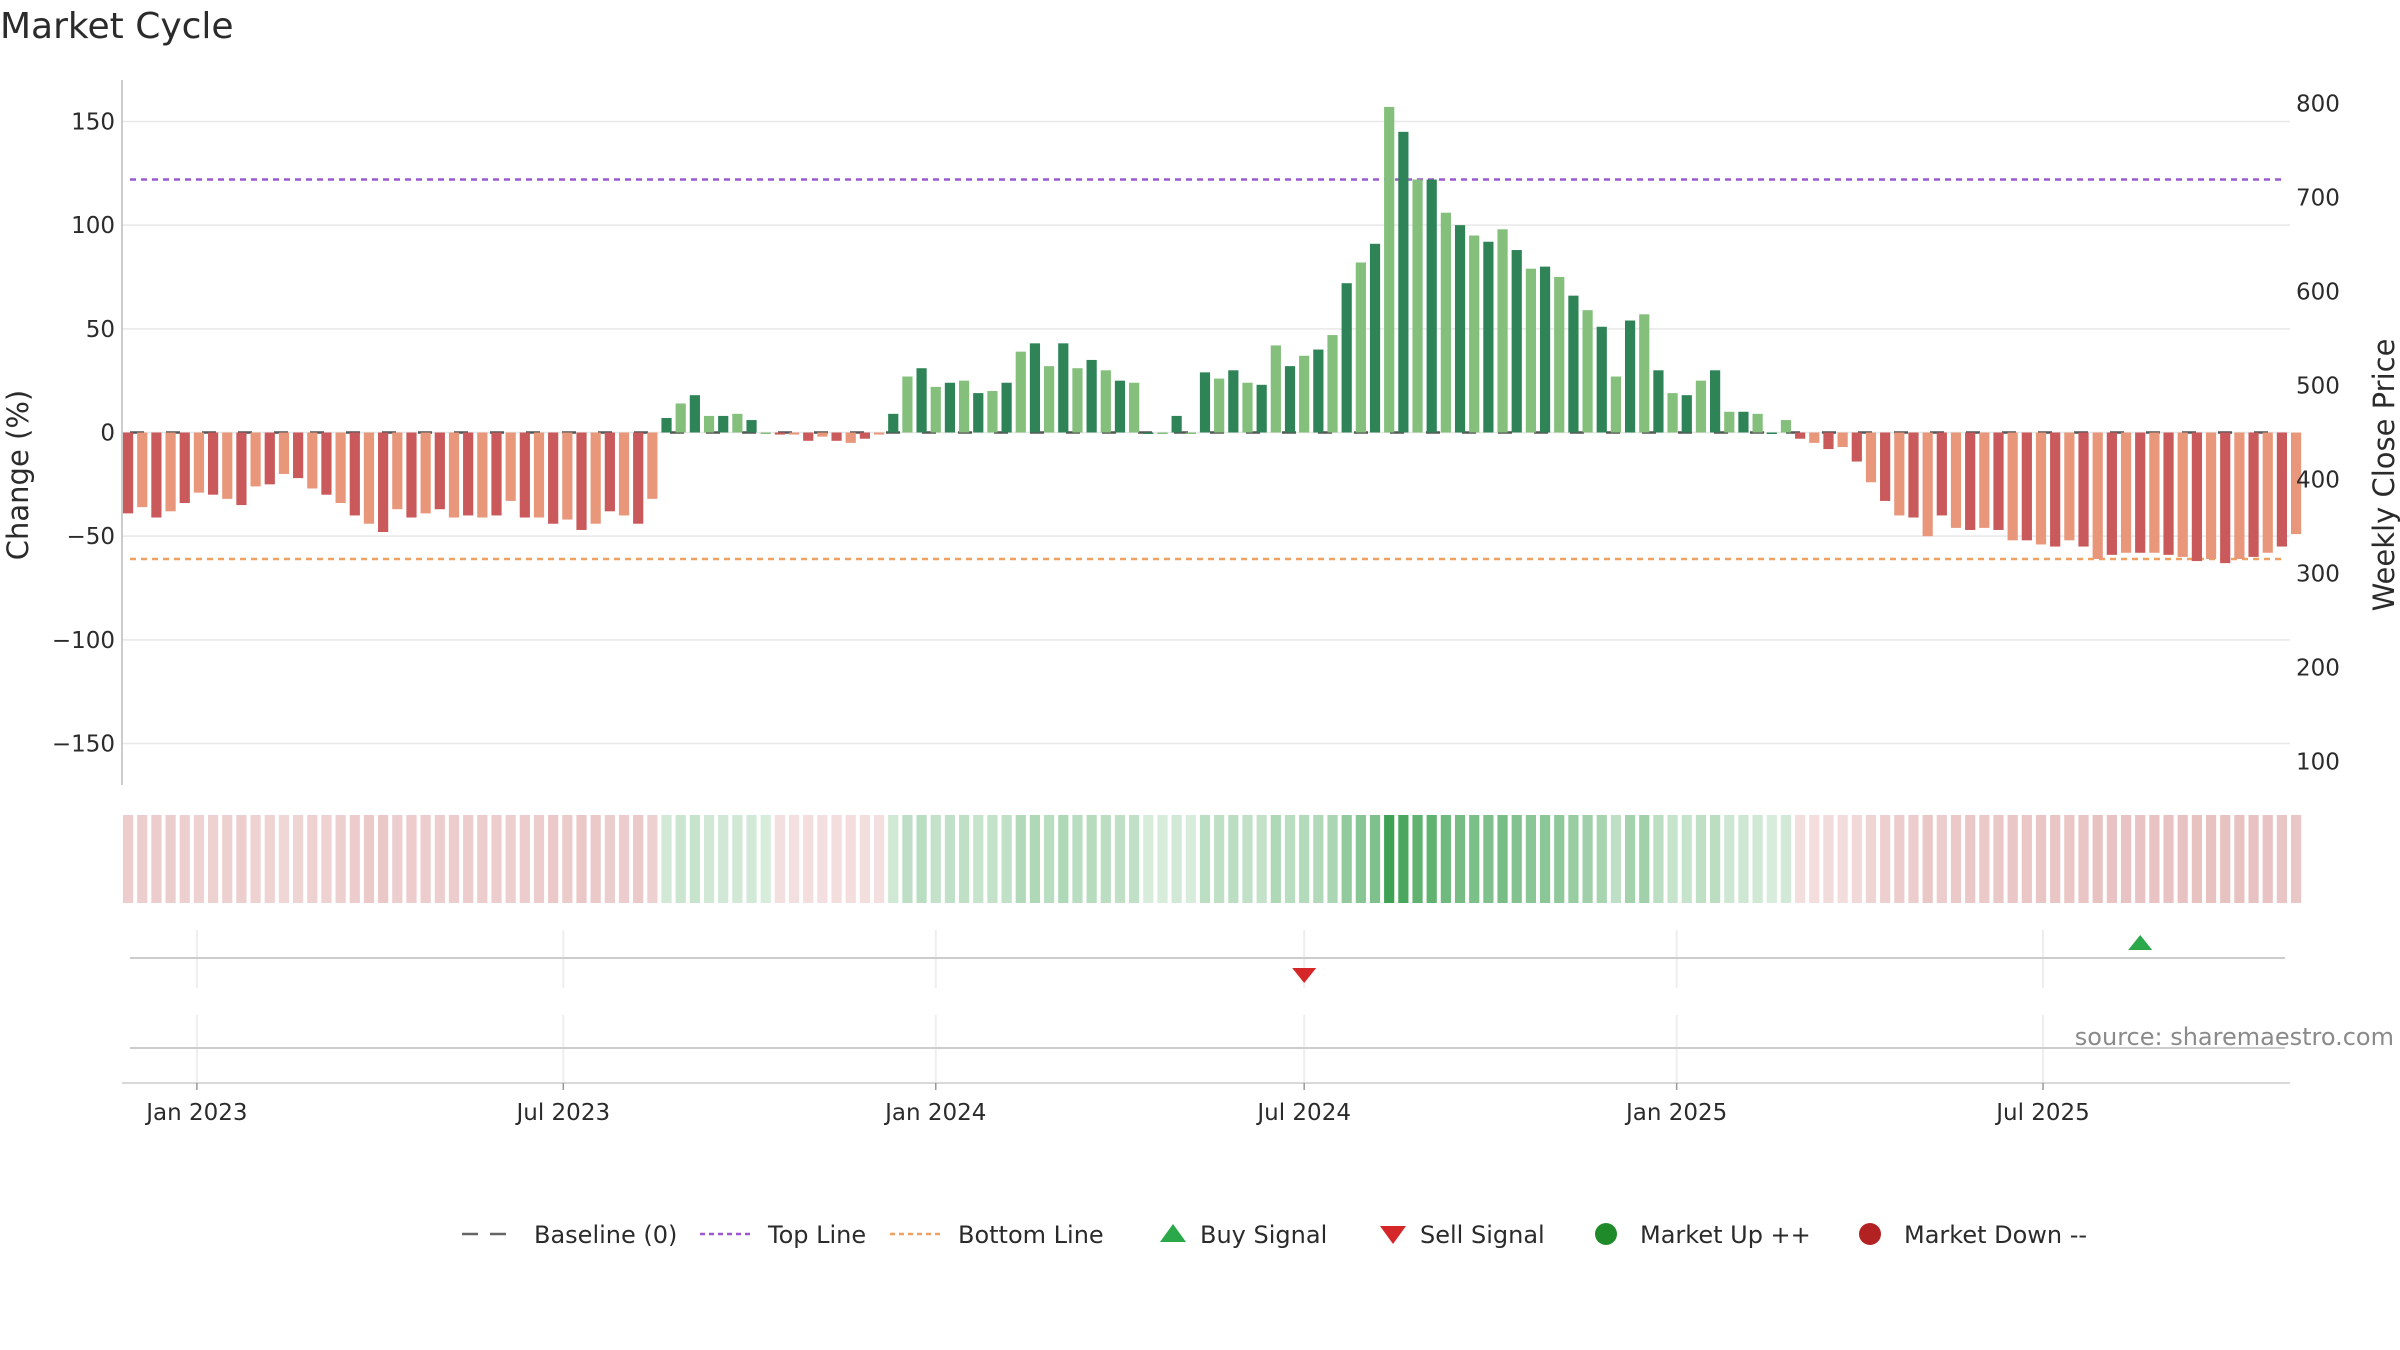 Image resolution: width=2400 pixels, height=1350 pixels. What do you see at coordinates (117, 26) in the screenshot?
I see `chart-title: Market Cycle` at bounding box center [117, 26].